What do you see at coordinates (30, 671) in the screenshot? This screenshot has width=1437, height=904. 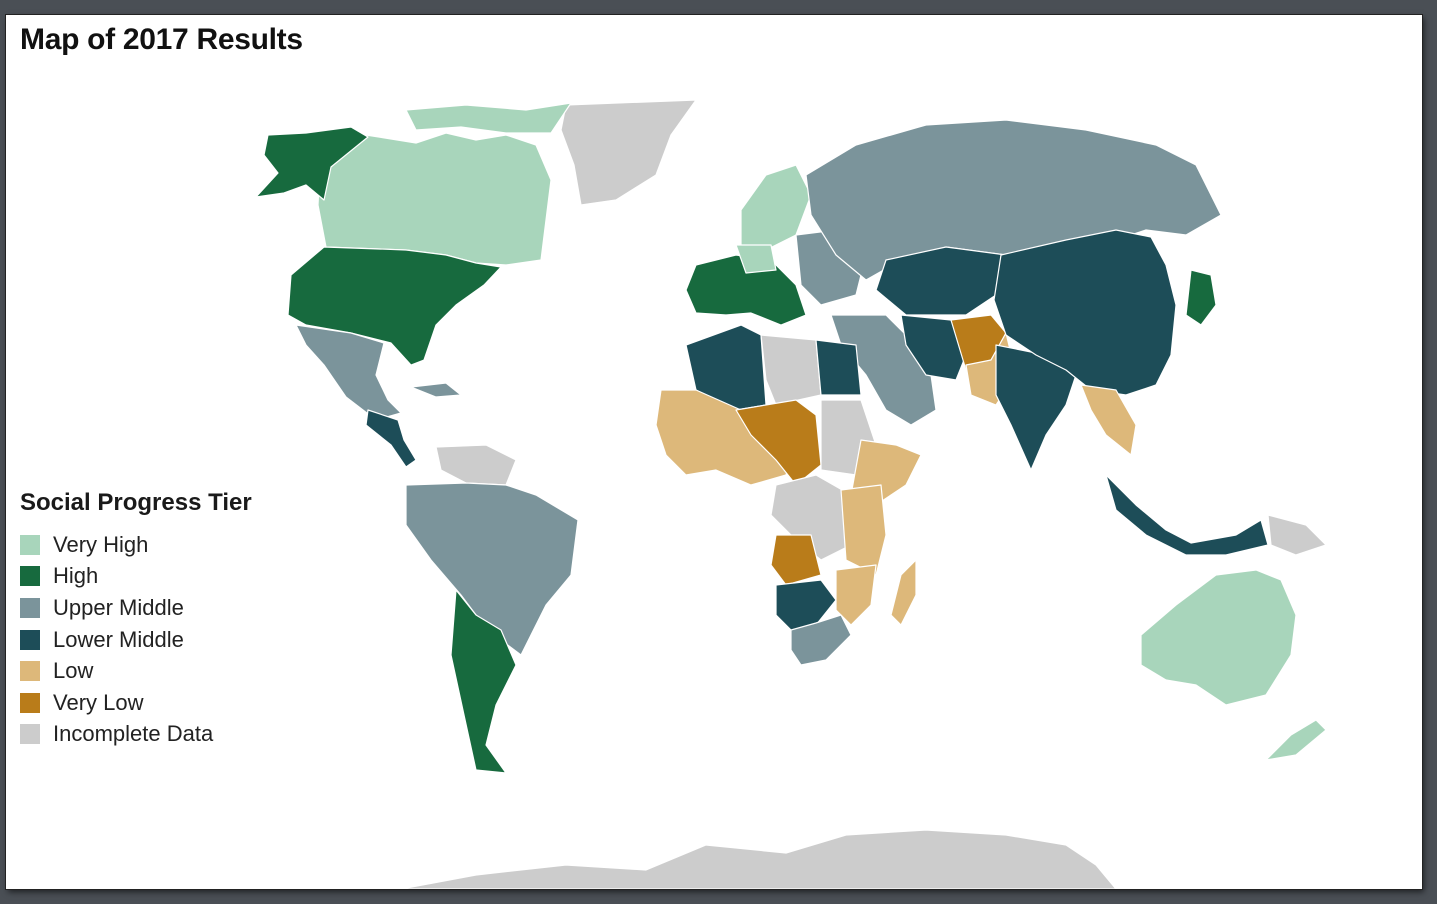 I see `low-swatch-icon` at bounding box center [30, 671].